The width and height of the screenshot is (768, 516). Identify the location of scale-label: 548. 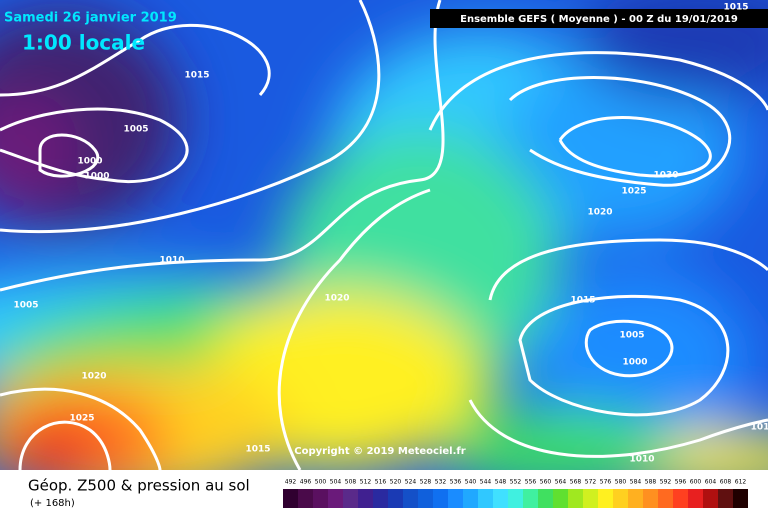
(501, 482).